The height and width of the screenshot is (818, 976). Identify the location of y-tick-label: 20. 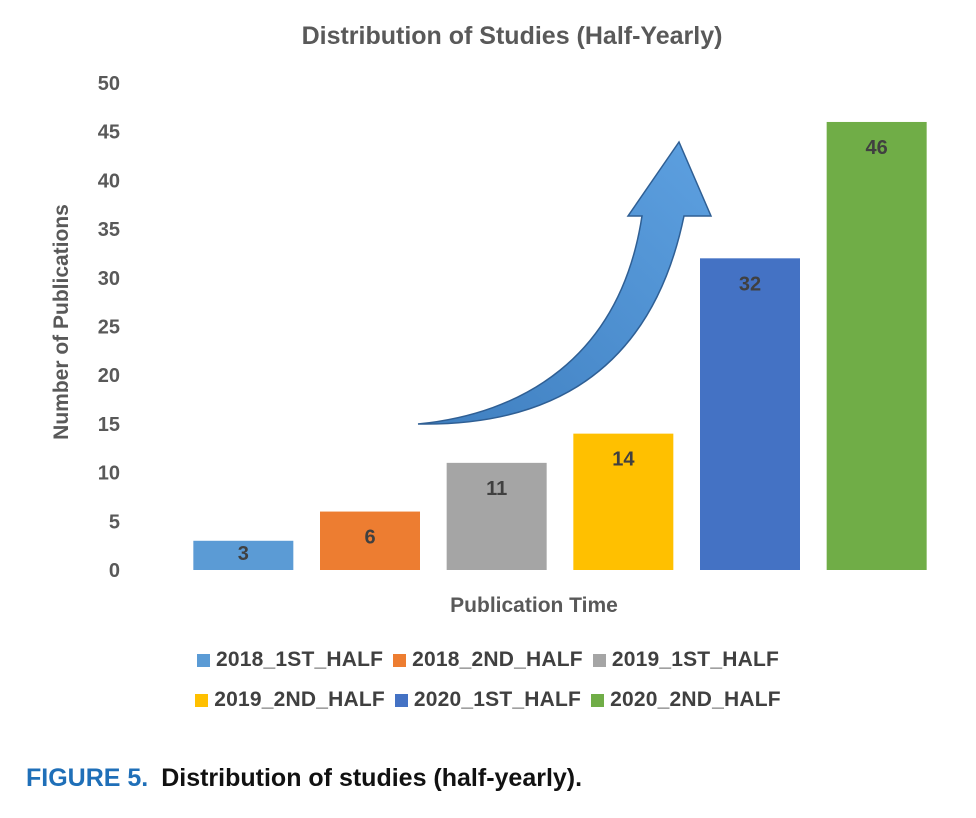
(109, 376).